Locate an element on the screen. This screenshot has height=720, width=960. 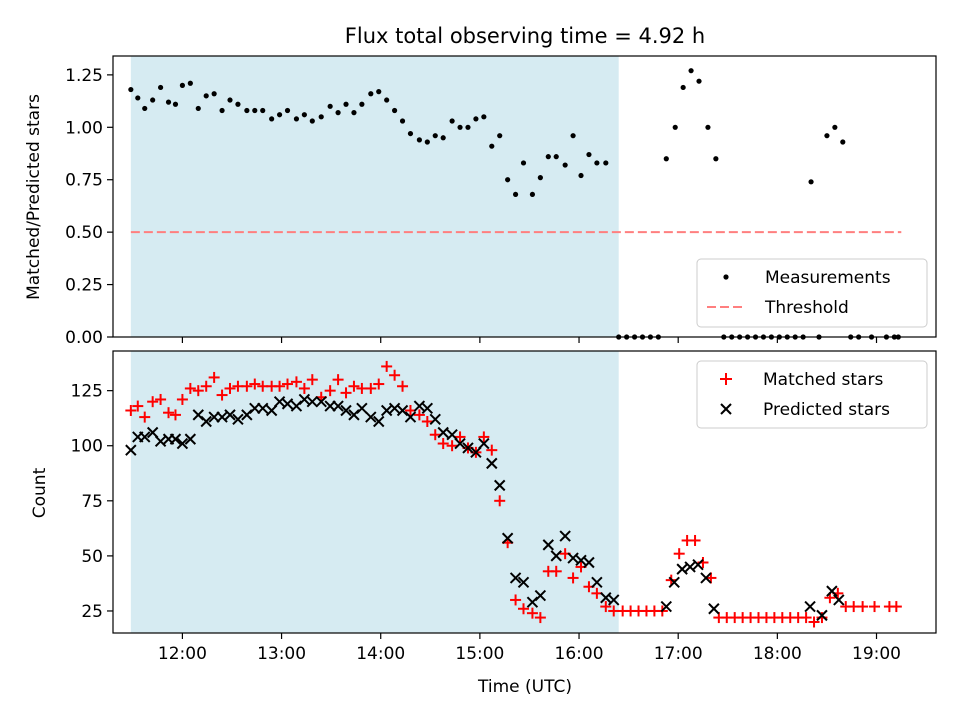
count-y-label: Count is located at coordinates (40, 492).